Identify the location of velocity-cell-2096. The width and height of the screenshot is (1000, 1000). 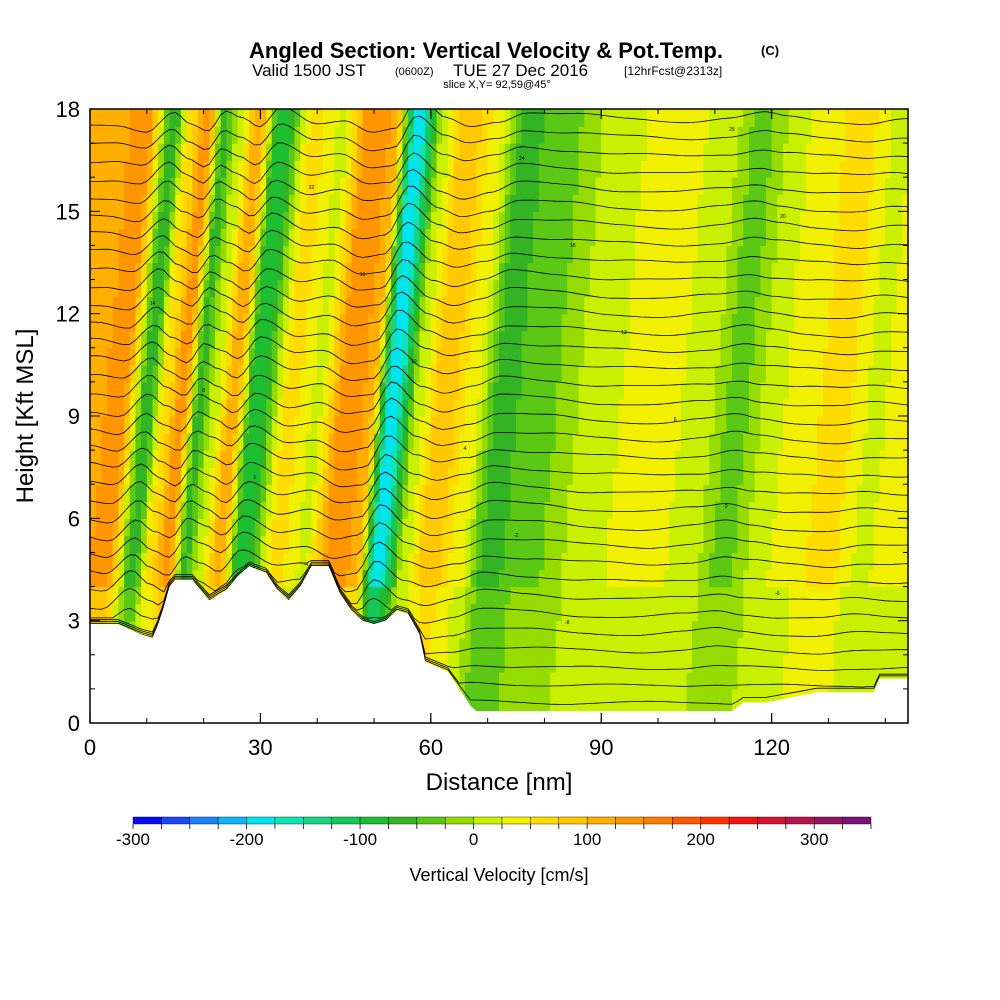
(547, 476).